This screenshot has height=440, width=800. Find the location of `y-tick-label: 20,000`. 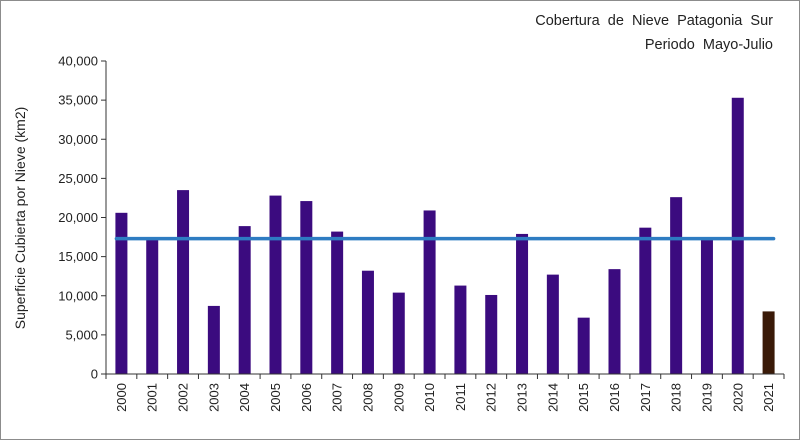

y-tick-label: 20,000 is located at coordinates (78, 217).